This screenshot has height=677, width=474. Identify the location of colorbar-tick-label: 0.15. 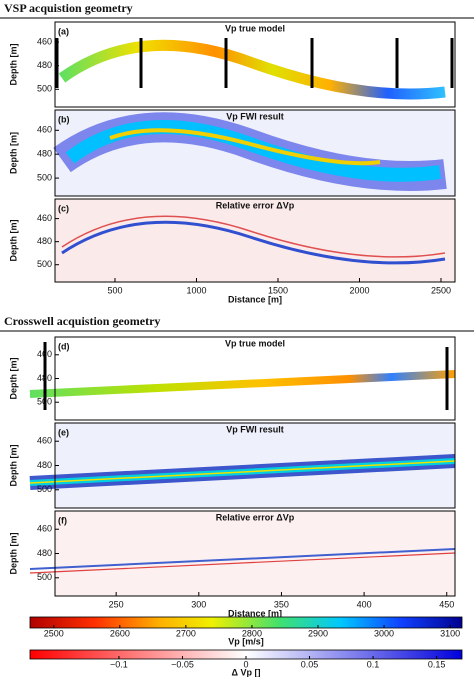
(437, 664).